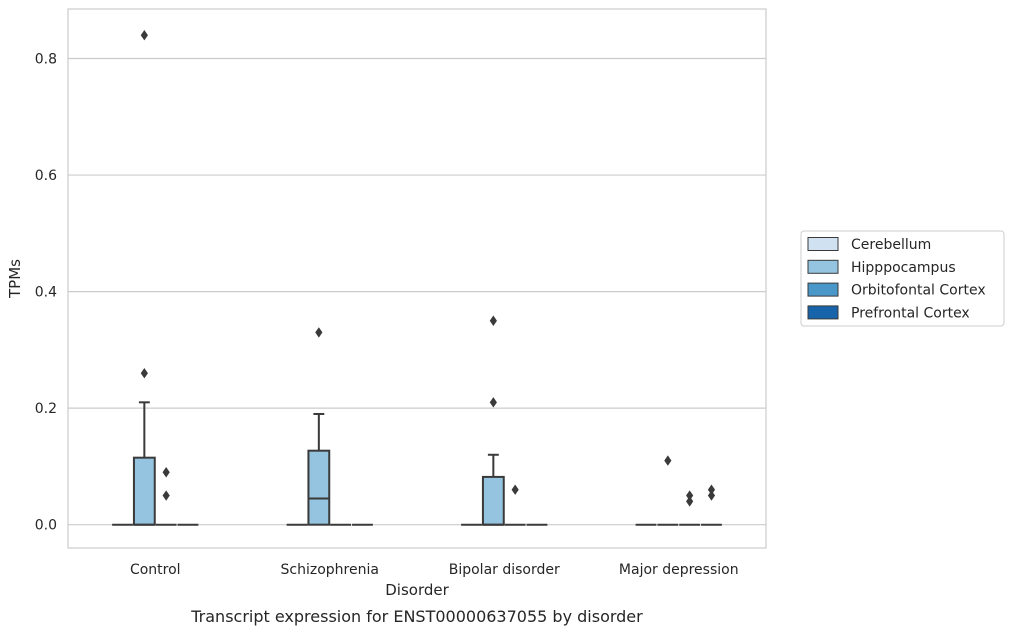 The width and height of the screenshot is (1014, 634). What do you see at coordinates (711, 505) in the screenshot?
I see `box-prefrontal-cortex` at bounding box center [711, 505].